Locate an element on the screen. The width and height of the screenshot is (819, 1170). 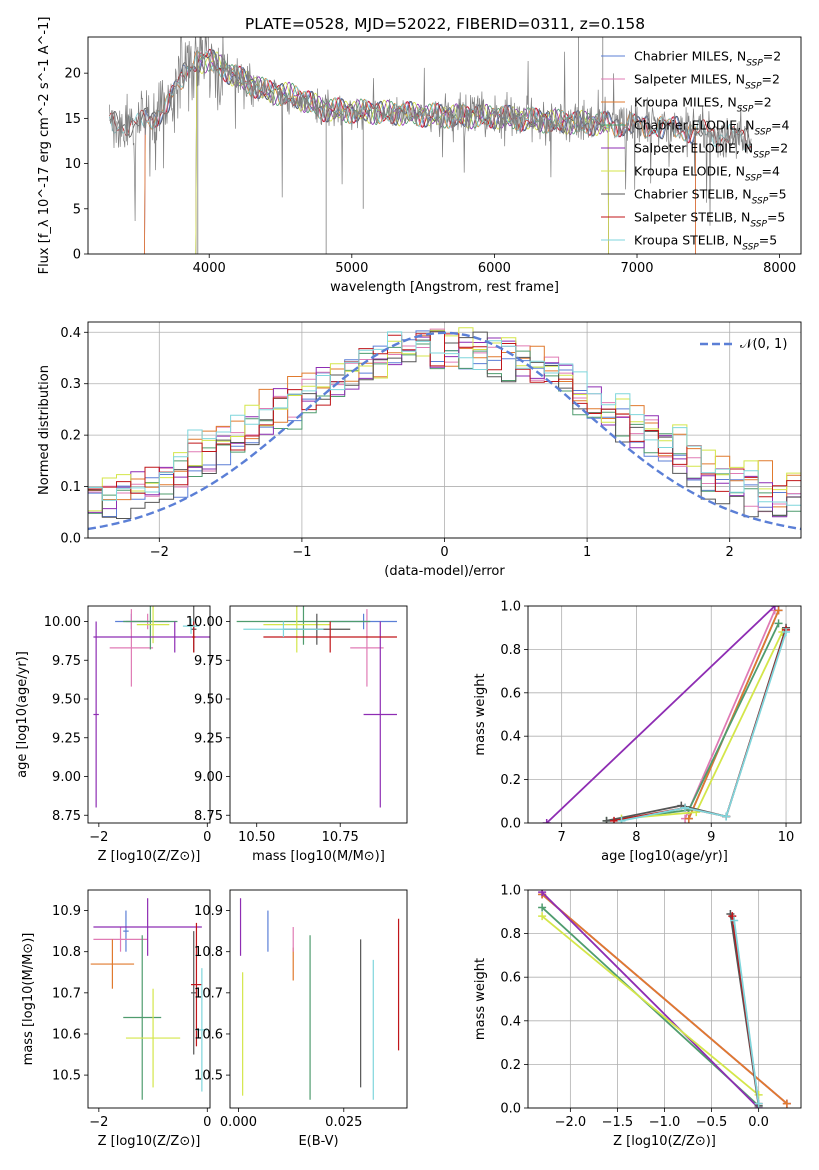
y-tick-label: 9.00 is located at coordinates (208, 777).